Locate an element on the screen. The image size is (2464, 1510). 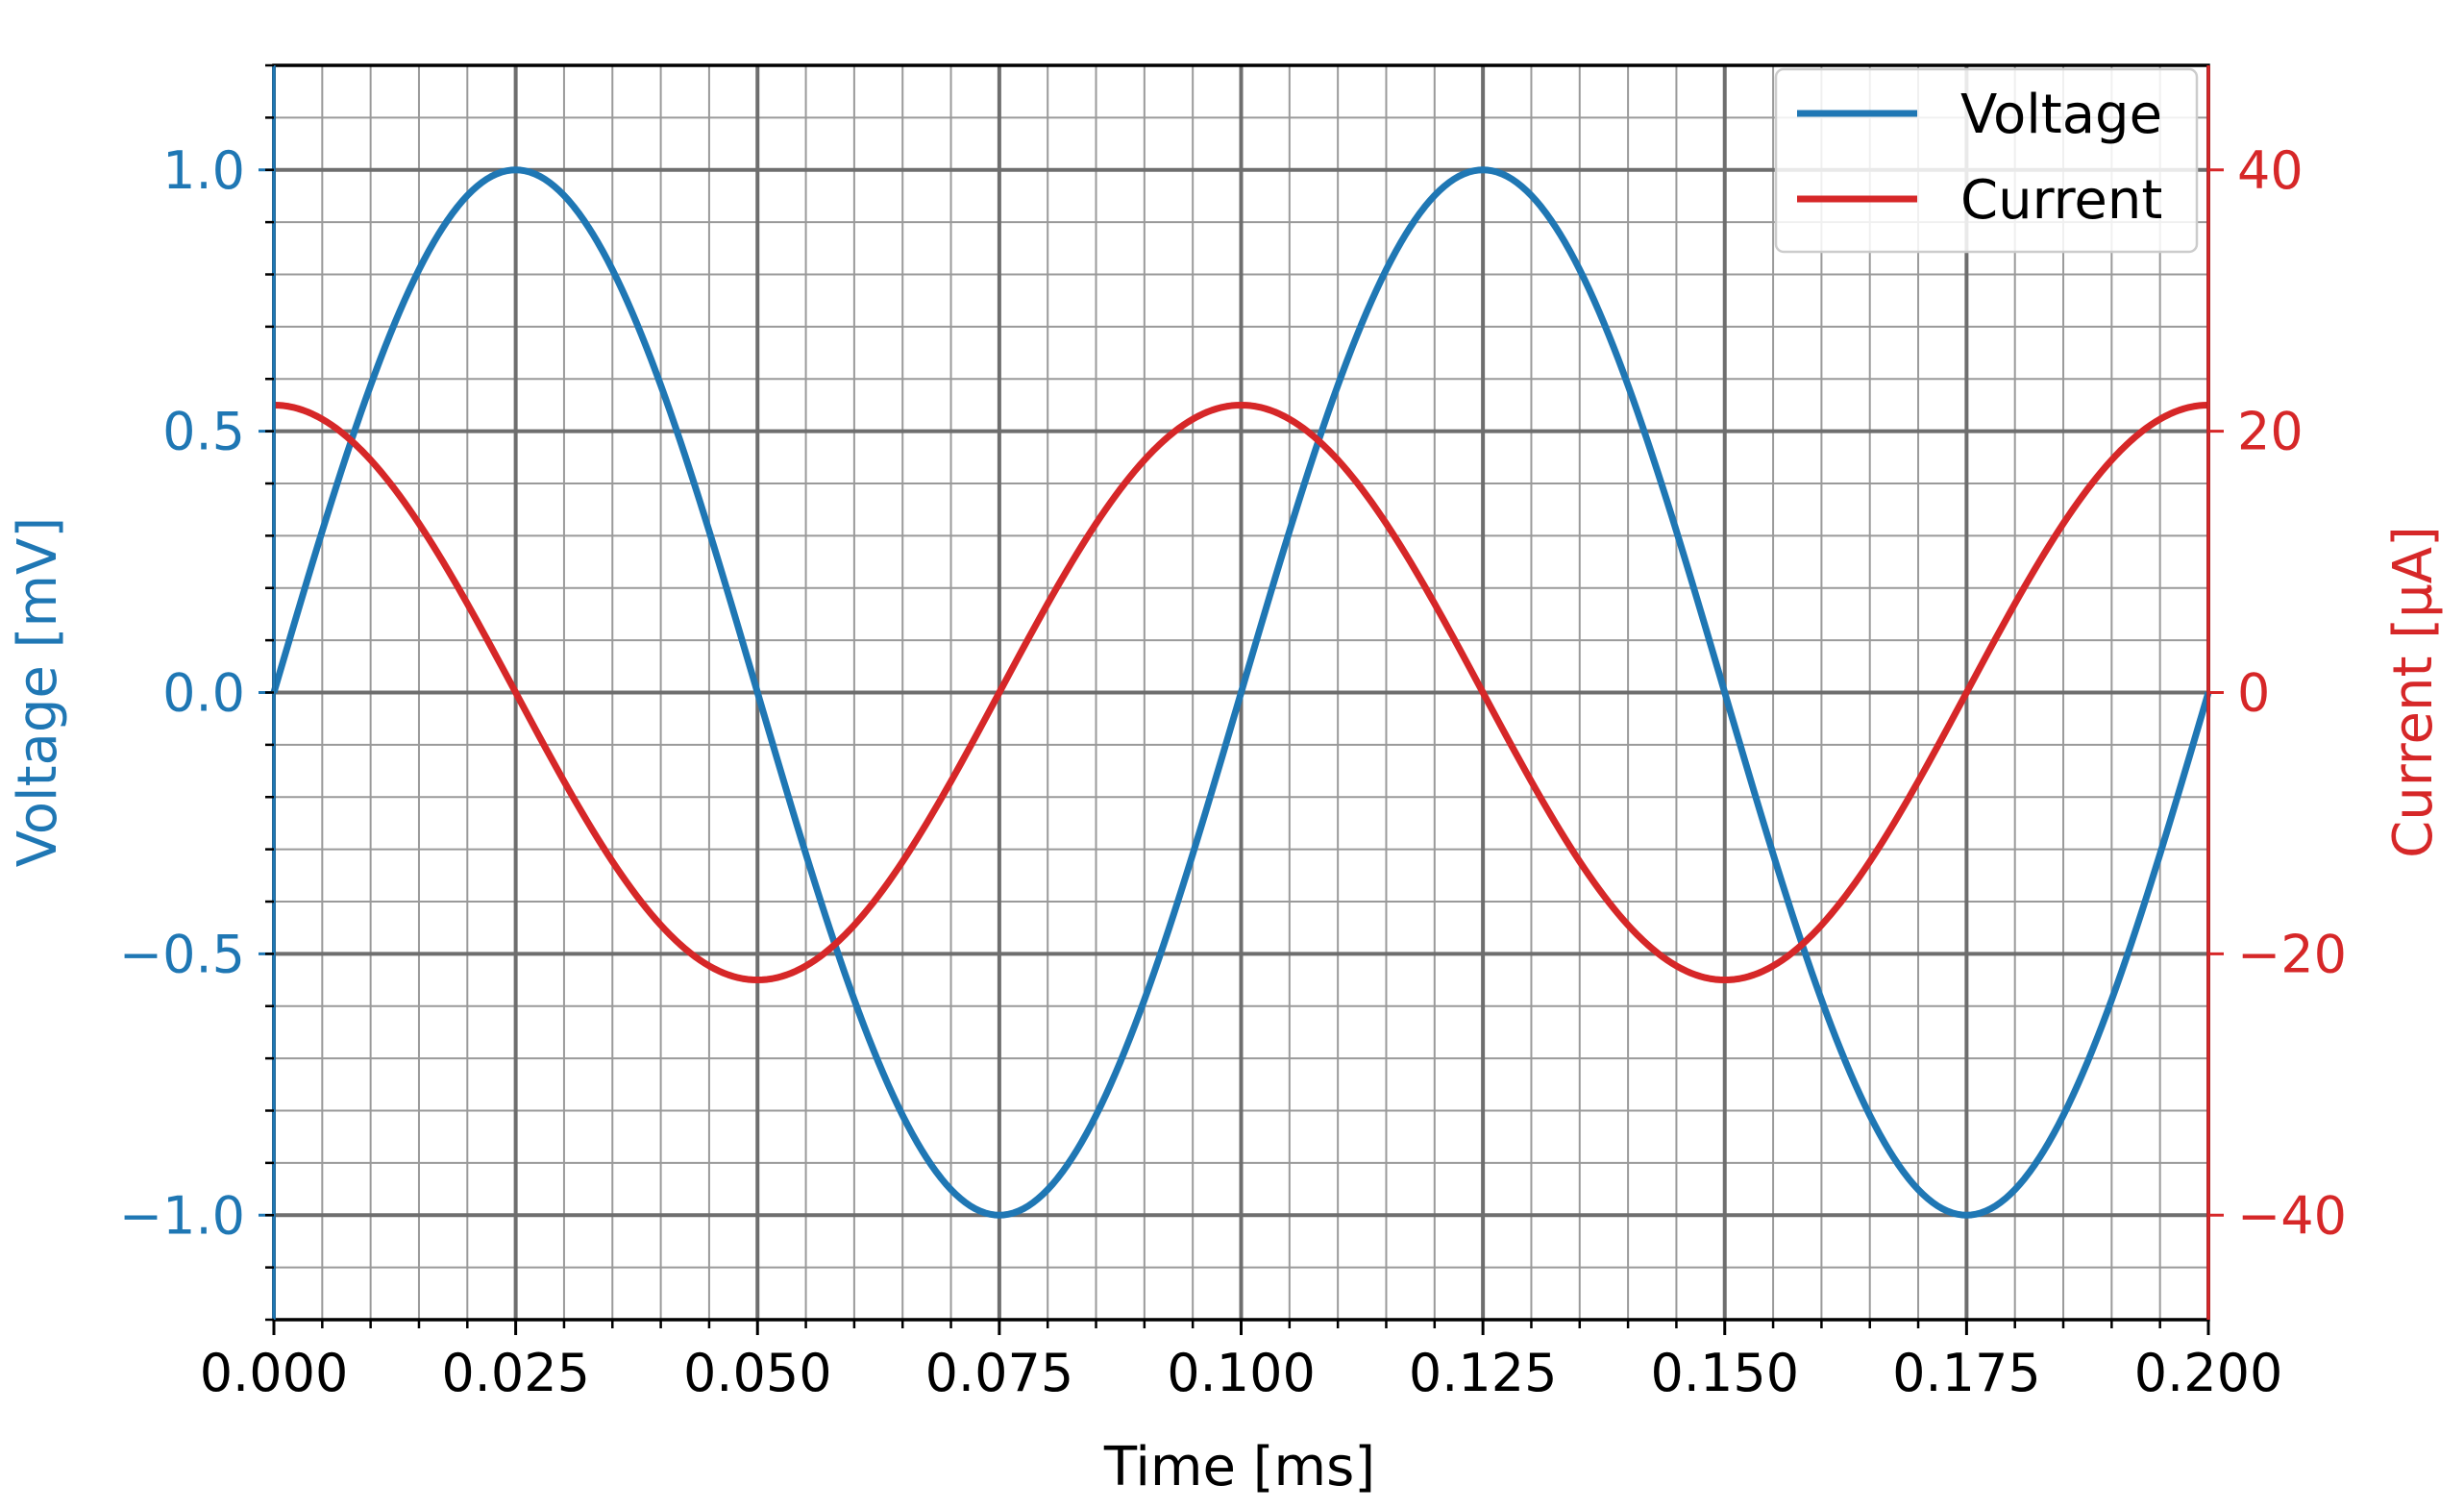
right-y-tick-label: 0 is located at coordinates (2253, 693).